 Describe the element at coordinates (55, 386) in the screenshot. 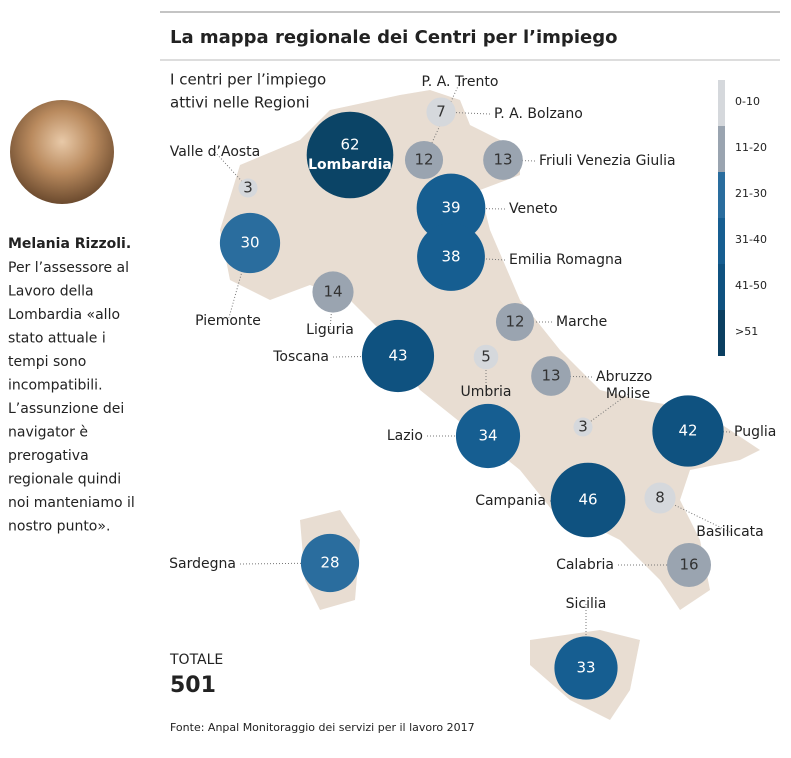

I see `sidebar-line: incompatibili.` at that location.